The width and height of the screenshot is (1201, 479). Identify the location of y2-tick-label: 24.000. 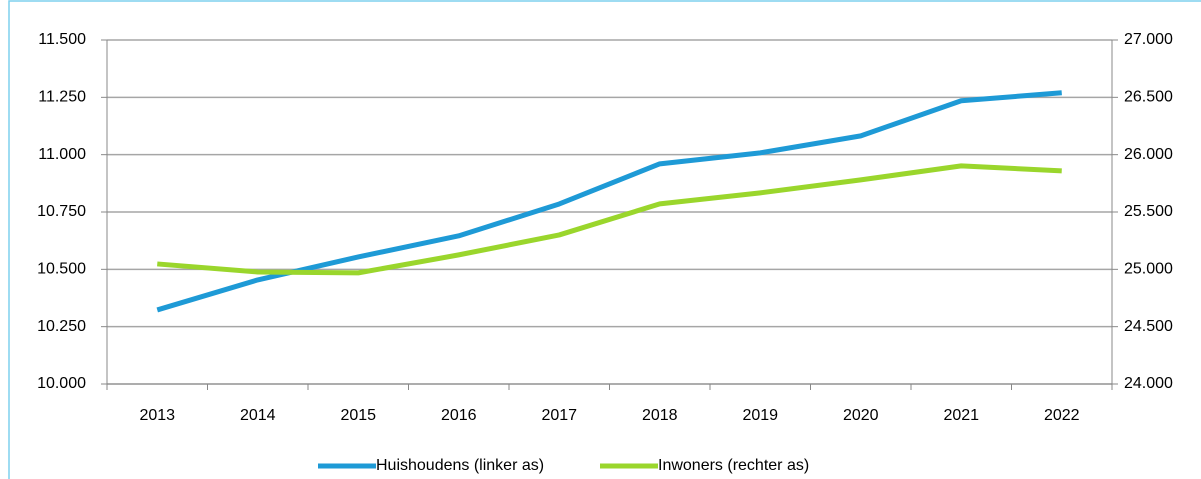
(1148, 383).